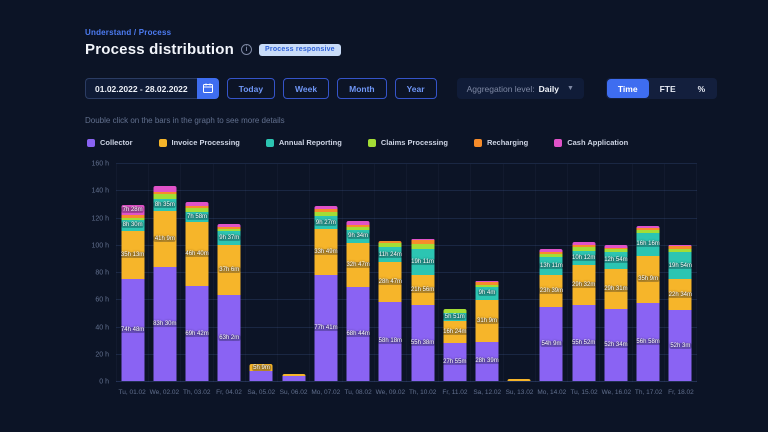  What do you see at coordinates (627, 88) in the screenshot?
I see `unit-toggle-time: Time` at bounding box center [627, 88].